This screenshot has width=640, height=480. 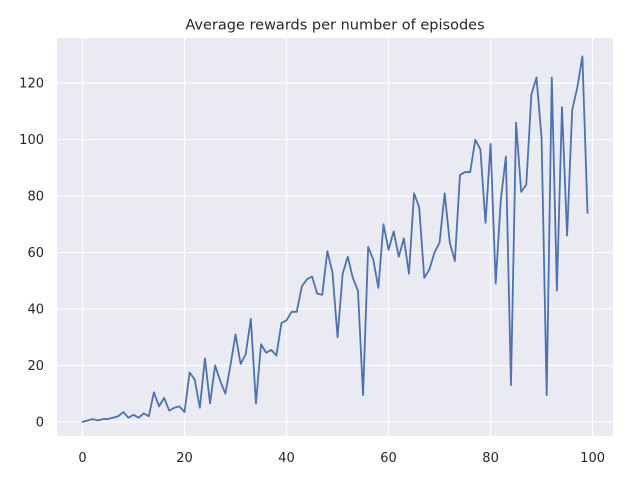 I want to click on y-tick-label: 40, so click(x=35, y=309).